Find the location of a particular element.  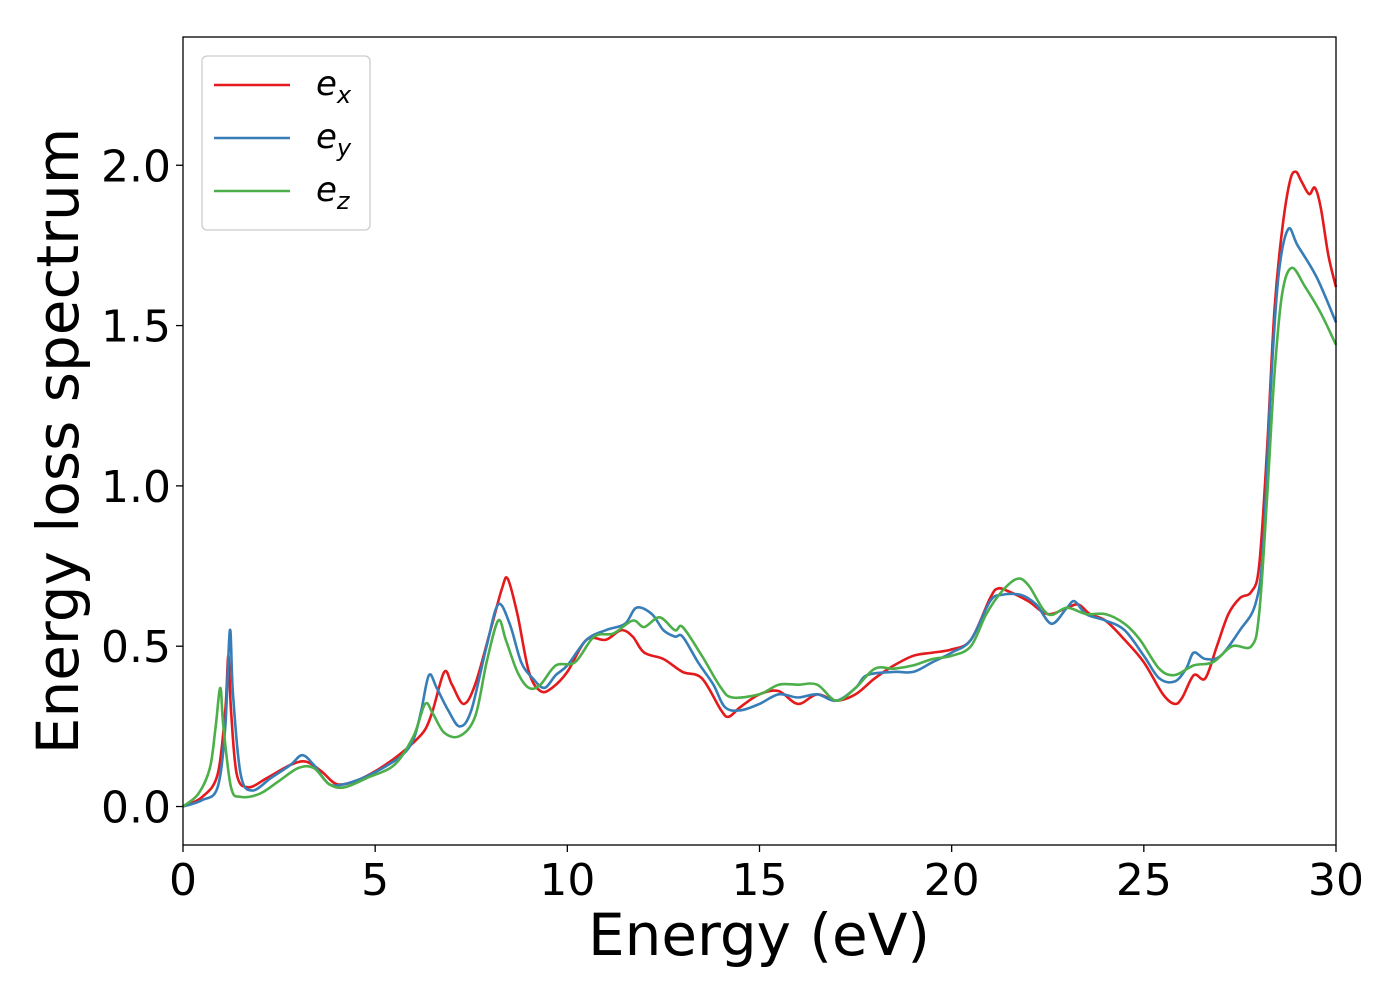

y-axis-label: Energy loss spectrum is located at coordinates (58, 441).